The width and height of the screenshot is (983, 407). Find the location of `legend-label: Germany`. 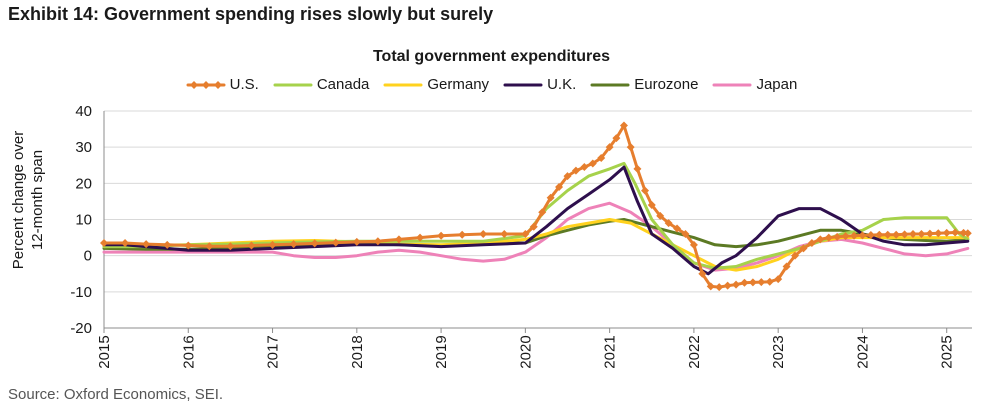

legend-label: Germany is located at coordinates (458, 84).